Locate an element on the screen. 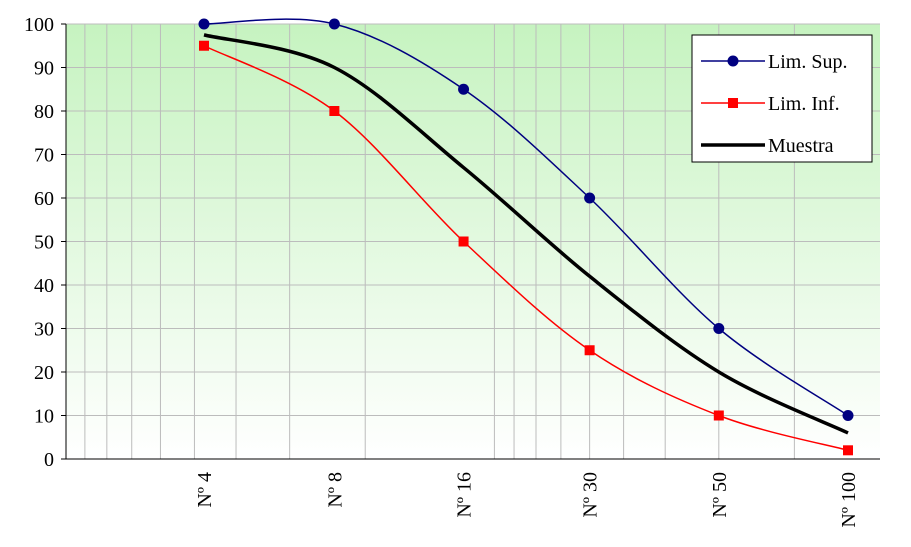  y-tick-label: 20 is located at coordinates (44, 373).